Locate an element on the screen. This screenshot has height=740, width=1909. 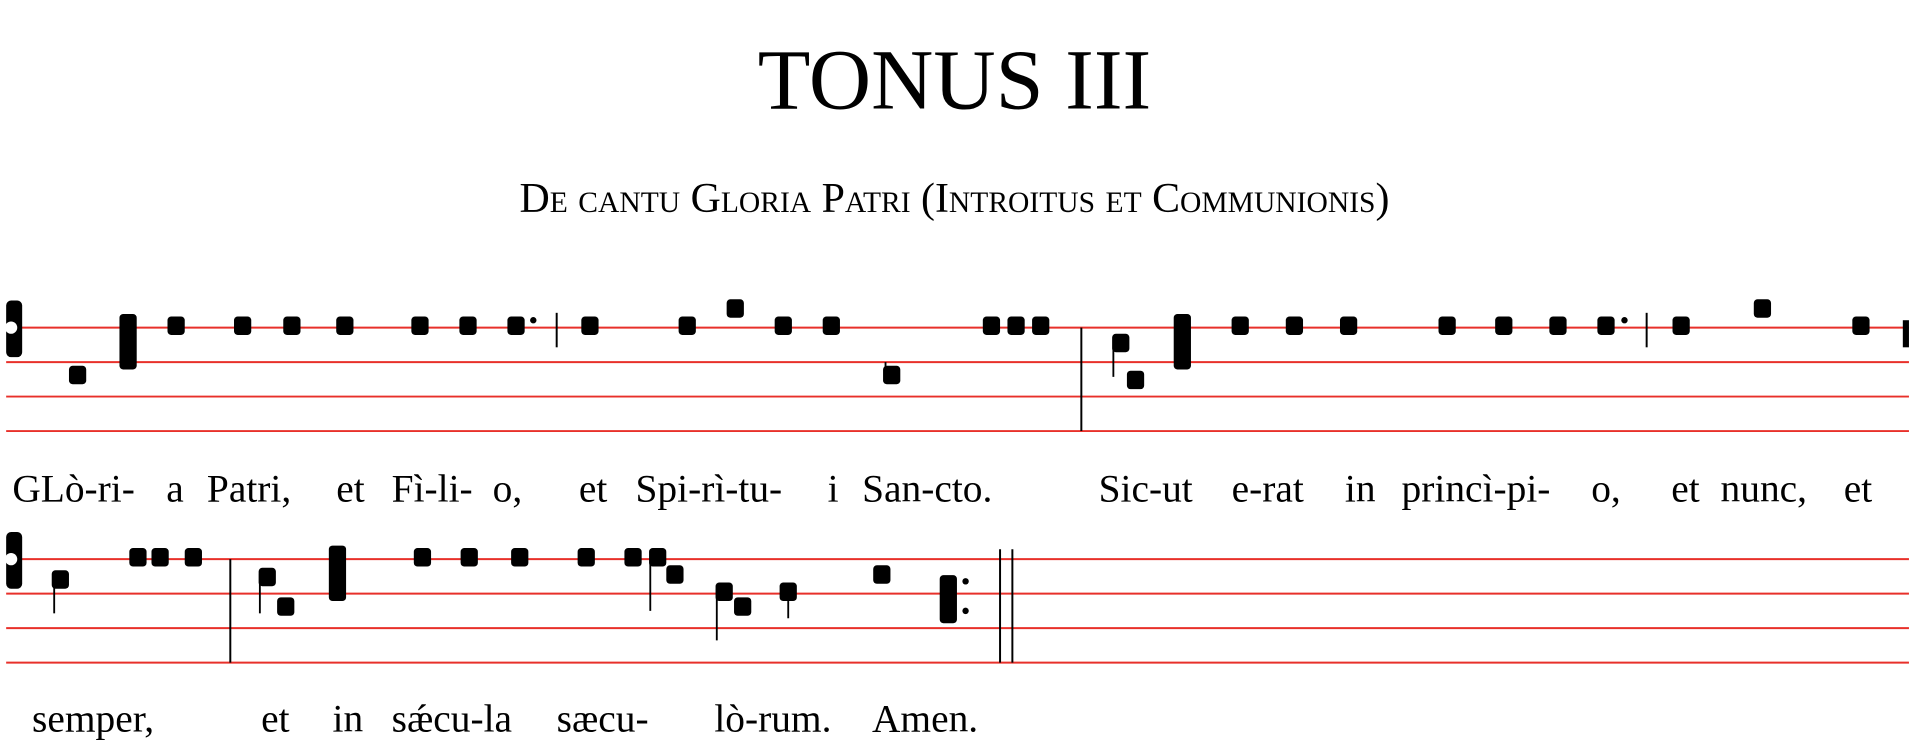
lyric-syllable: sæcu- is located at coordinates (602, 717).